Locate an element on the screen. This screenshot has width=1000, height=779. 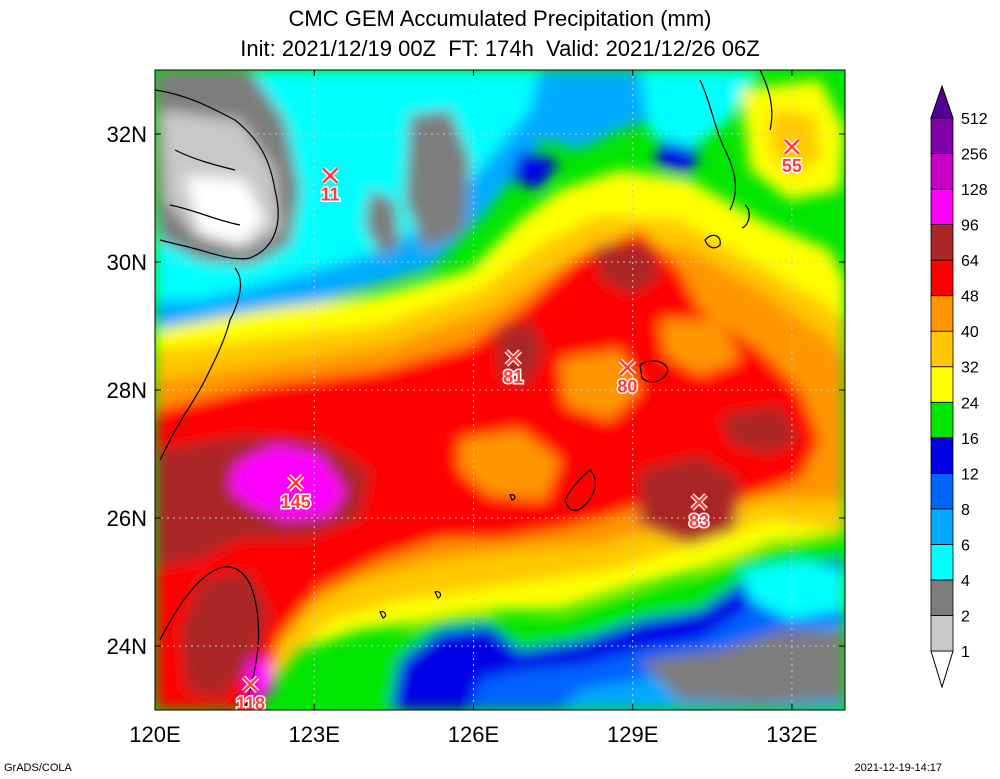
max-marker-0: 11 is located at coordinates (330, 186).